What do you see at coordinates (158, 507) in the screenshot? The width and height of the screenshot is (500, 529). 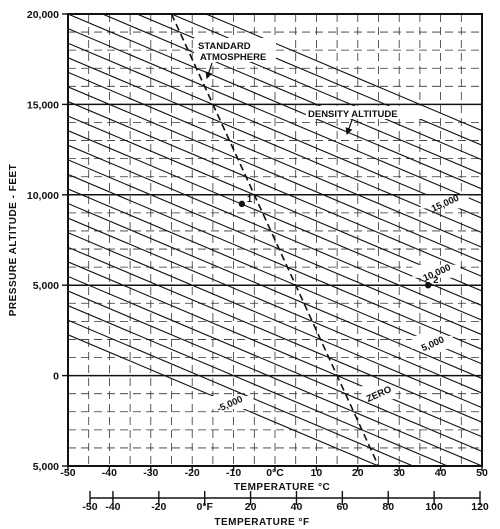 I see `f-tick-label: -20` at bounding box center [158, 507].